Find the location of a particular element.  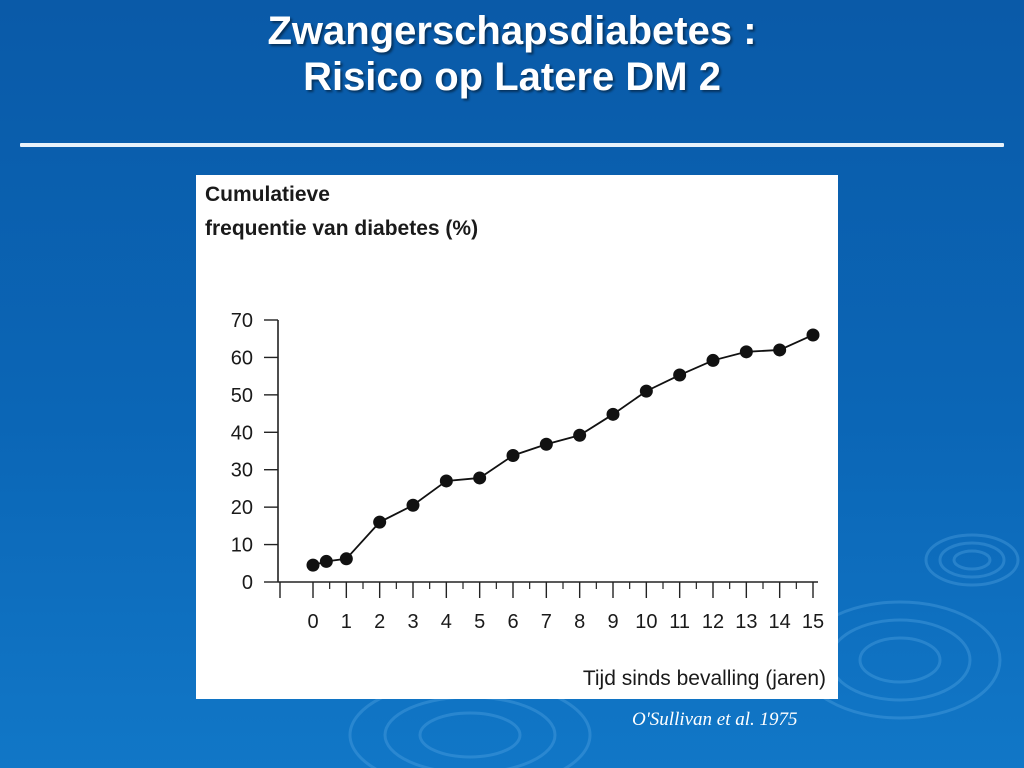

x-tick-label: 13 is located at coordinates (746, 622).